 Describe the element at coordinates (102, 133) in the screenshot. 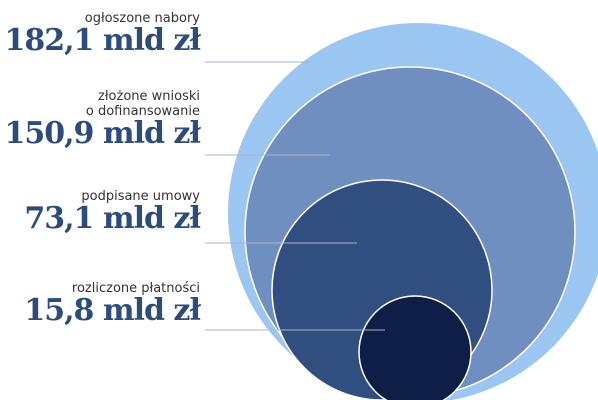

I see `value-label-1: 150,9 mld zł` at that location.